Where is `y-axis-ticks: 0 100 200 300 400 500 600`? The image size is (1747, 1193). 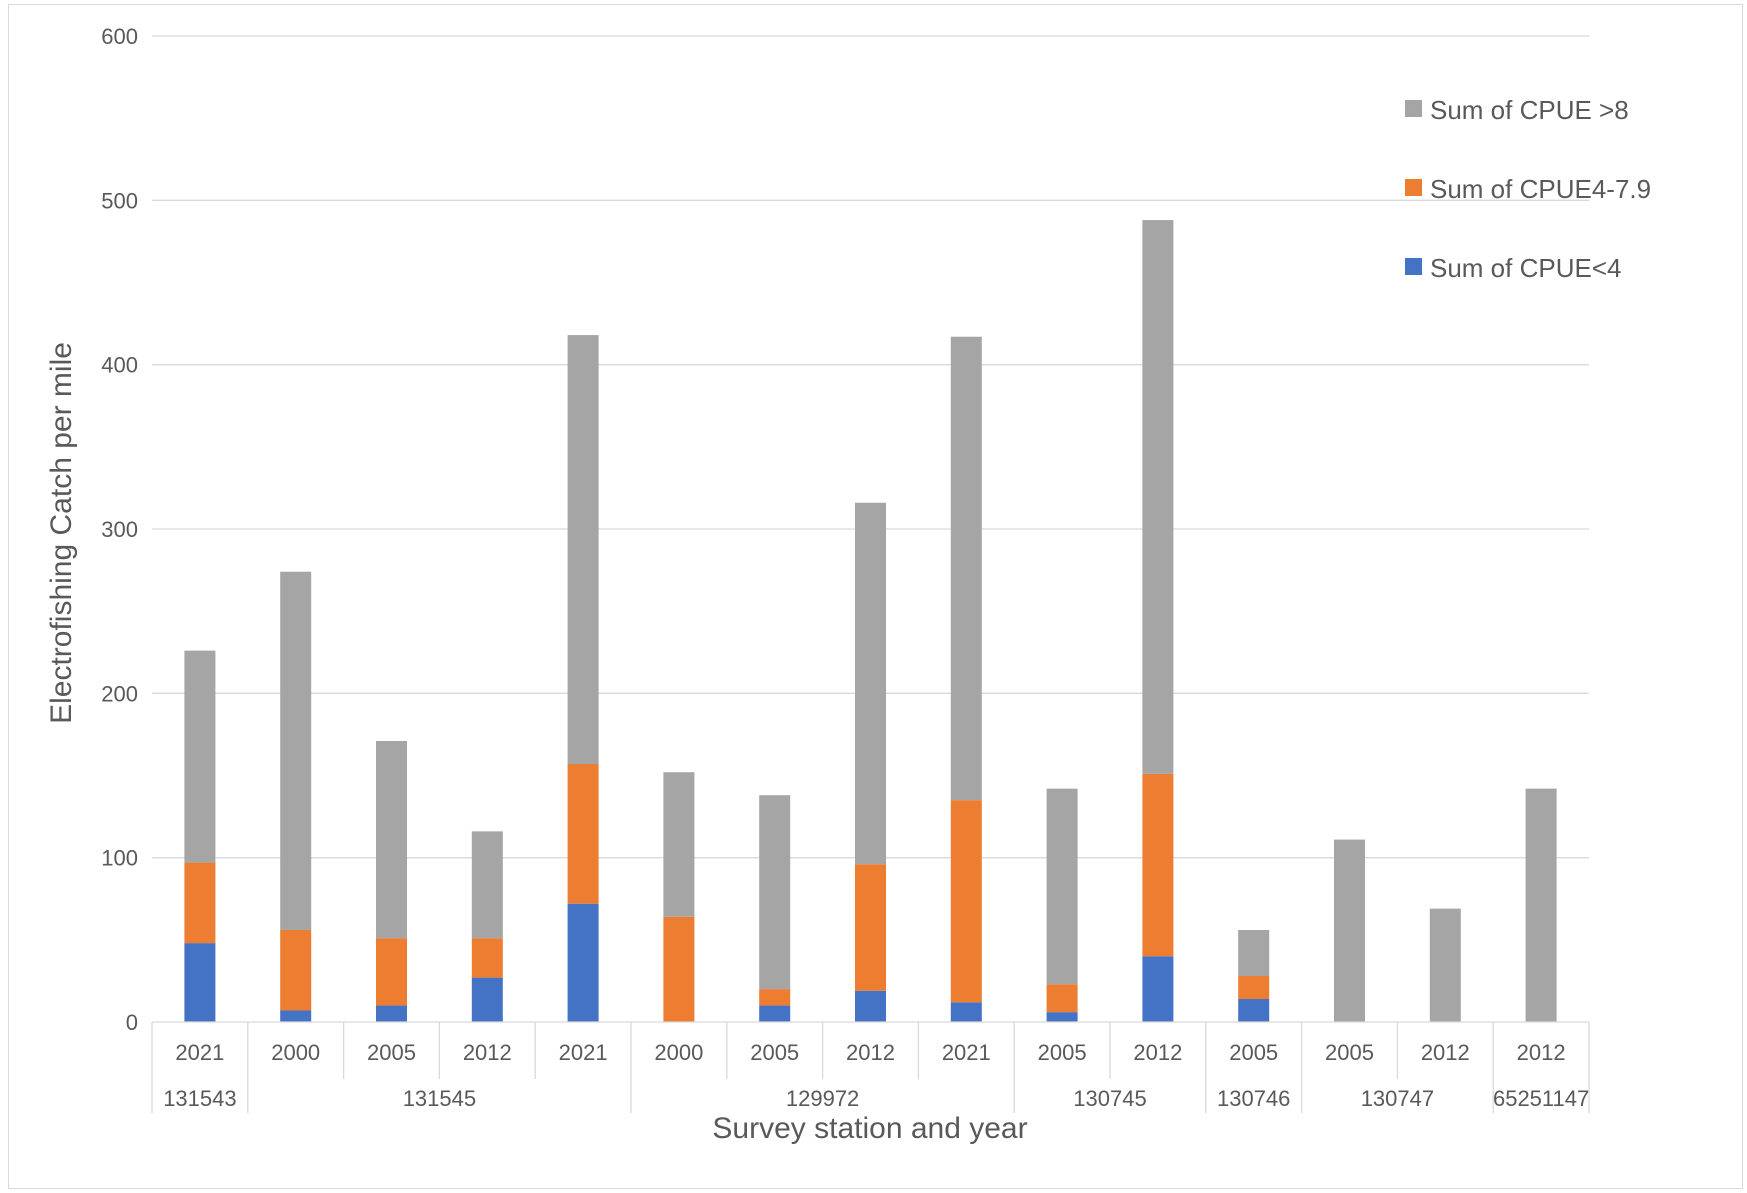
y-axis-ticks: 0 100 200 300 400 500 600 is located at coordinates (119, 529).